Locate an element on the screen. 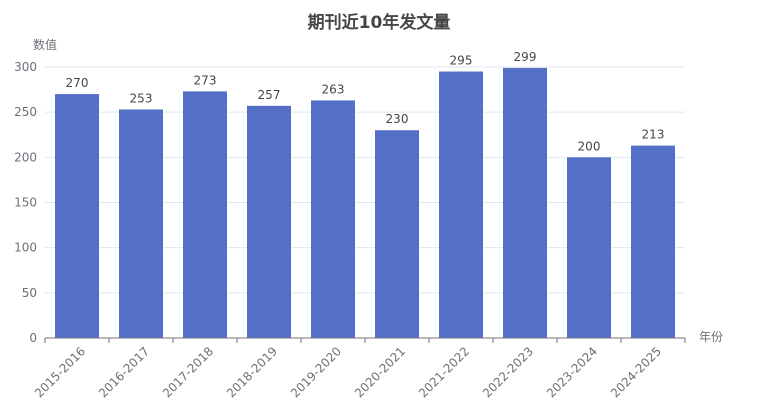  x-tick-label: 2024-2025 is located at coordinates (636, 372).